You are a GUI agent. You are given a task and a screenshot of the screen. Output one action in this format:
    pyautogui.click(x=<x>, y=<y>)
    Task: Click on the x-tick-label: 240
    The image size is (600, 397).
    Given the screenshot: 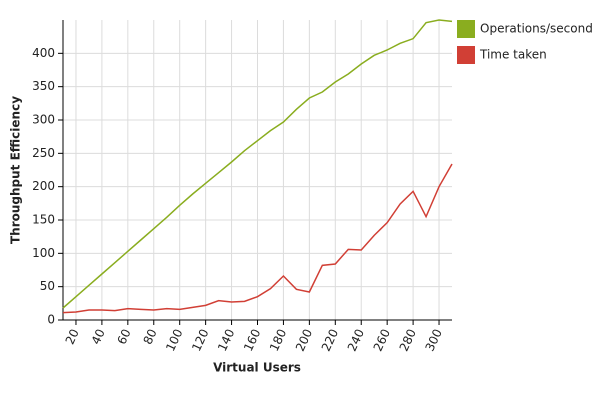 What is the action you would take?
    pyautogui.click(x=356, y=340)
    